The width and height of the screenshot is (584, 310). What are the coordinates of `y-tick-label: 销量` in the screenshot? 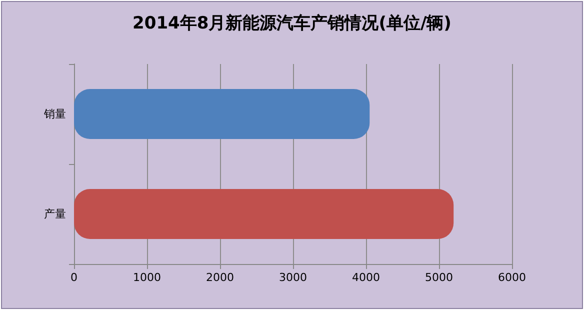 It's located at (54, 114).